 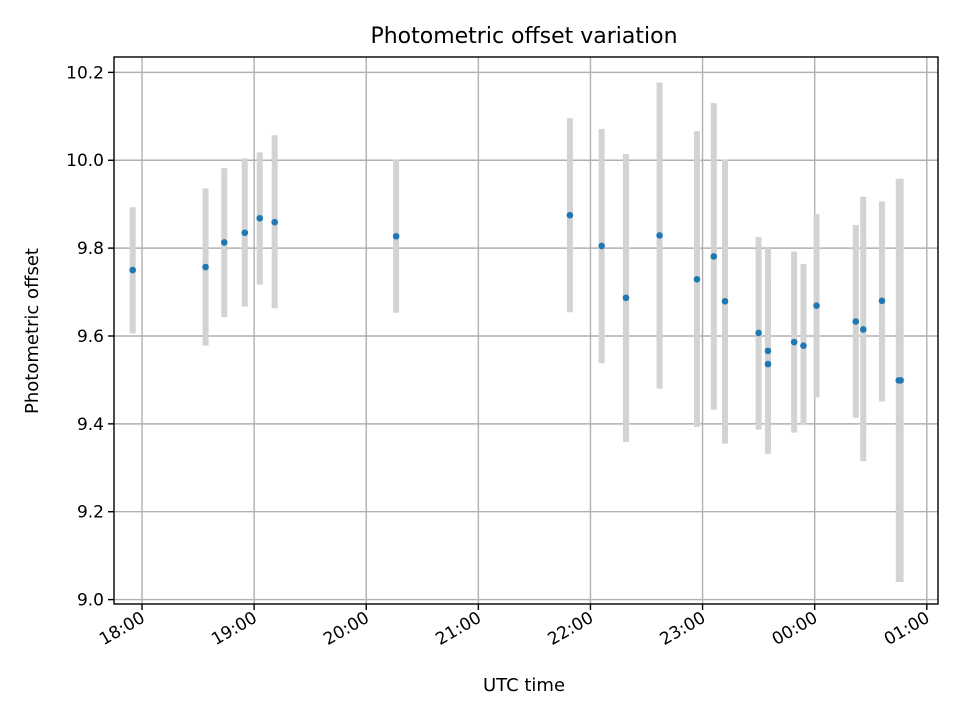 What do you see at coordinates (90, 249) in the screenshot?
I see `y-tick-label: 9.8` at bounding box center [90, 249].